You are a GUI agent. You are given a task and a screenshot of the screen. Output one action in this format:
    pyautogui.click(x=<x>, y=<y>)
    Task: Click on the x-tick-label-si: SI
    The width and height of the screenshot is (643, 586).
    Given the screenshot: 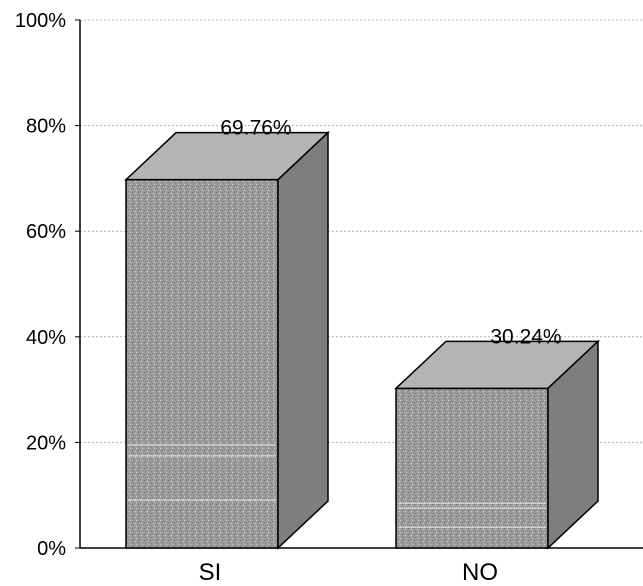 What is the action you would take?
    pyautogui.click(x=210, y=572)
    